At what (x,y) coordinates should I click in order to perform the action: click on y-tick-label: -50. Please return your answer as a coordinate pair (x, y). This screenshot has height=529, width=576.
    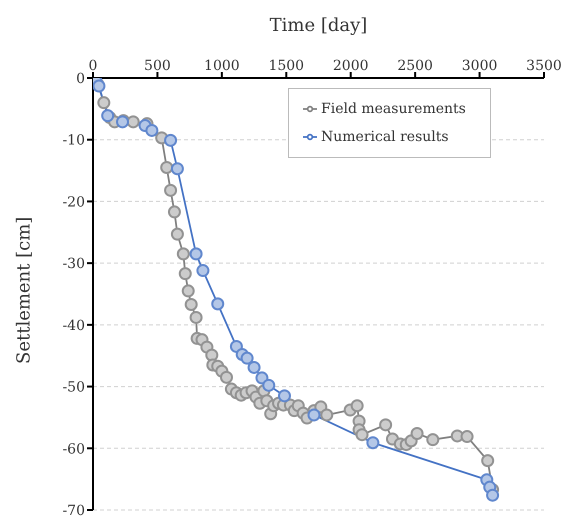
    Looking at the image, I should click on (73, 388).